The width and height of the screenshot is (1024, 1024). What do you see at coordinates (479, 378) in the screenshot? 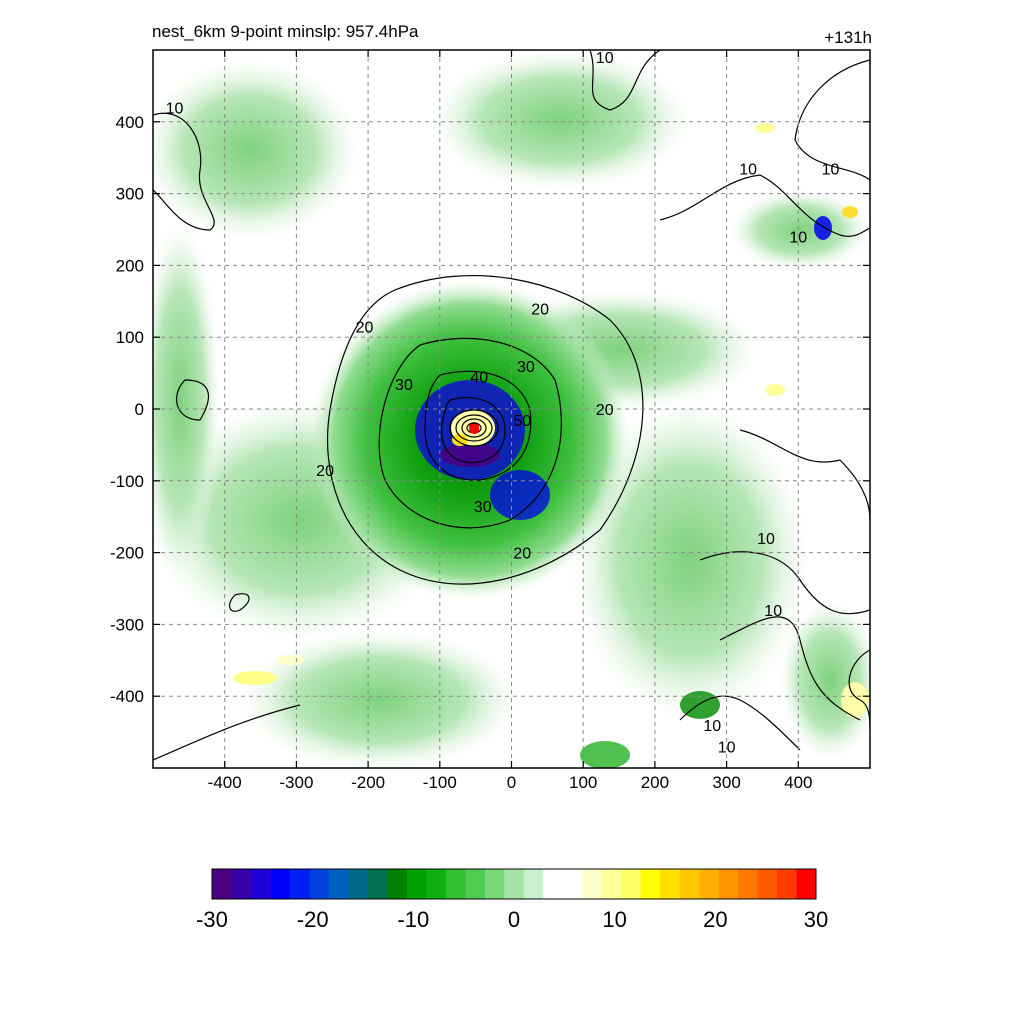
I see `contour-label: 40` at bounding box center [479, 378].